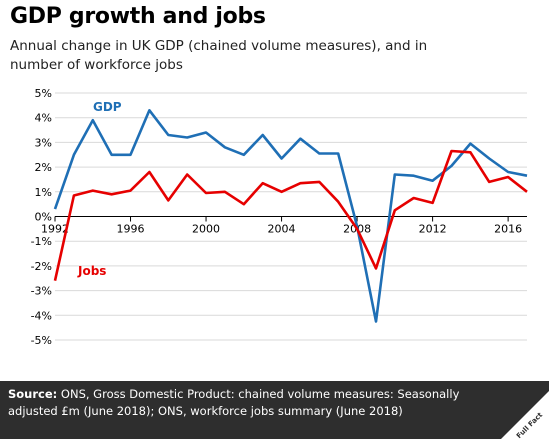 The height and width of the screenshot is (439, 549). What do you see at coordinates (41, 291) in the screenshot?
I see `y-tick-label: -3%` at bounding box center [41, 291].